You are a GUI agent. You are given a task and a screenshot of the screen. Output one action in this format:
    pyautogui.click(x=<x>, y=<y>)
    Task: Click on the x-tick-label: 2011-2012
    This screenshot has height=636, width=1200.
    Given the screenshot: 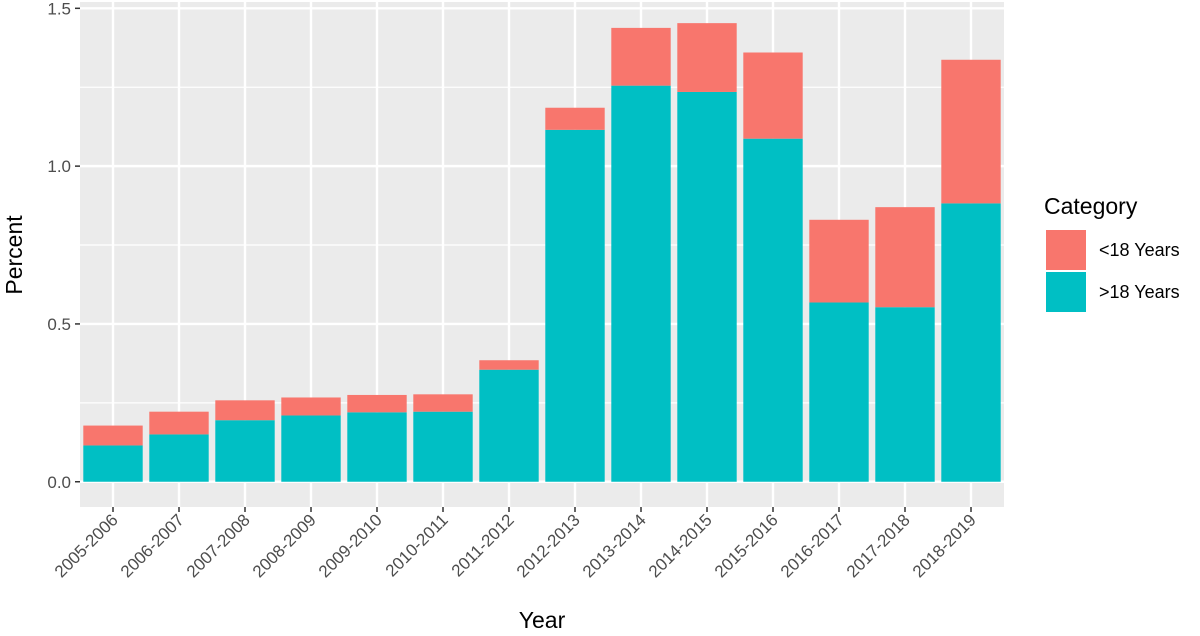 What is the action you would take?
    pyautogui.click(x=483, y=545)
    